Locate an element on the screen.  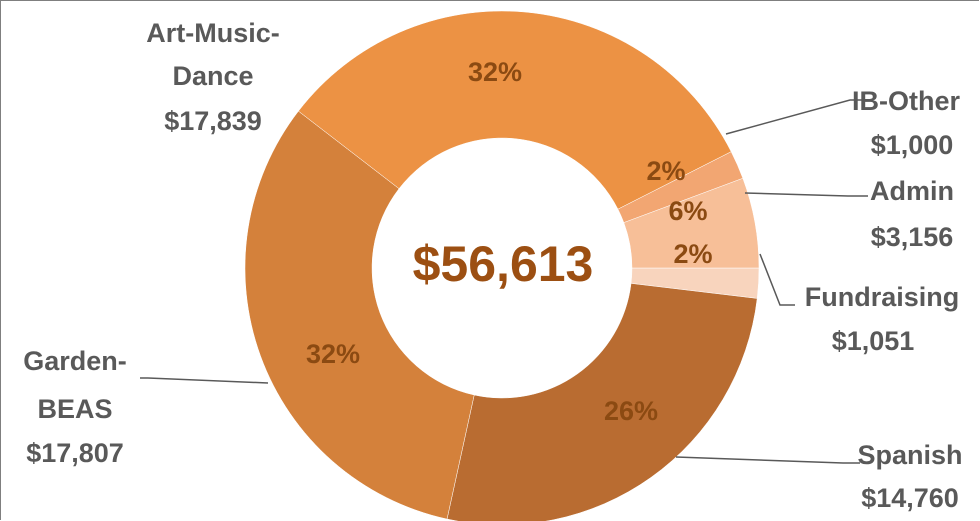
label-garden-line1: Garden- is located at coordinates (75, 361).